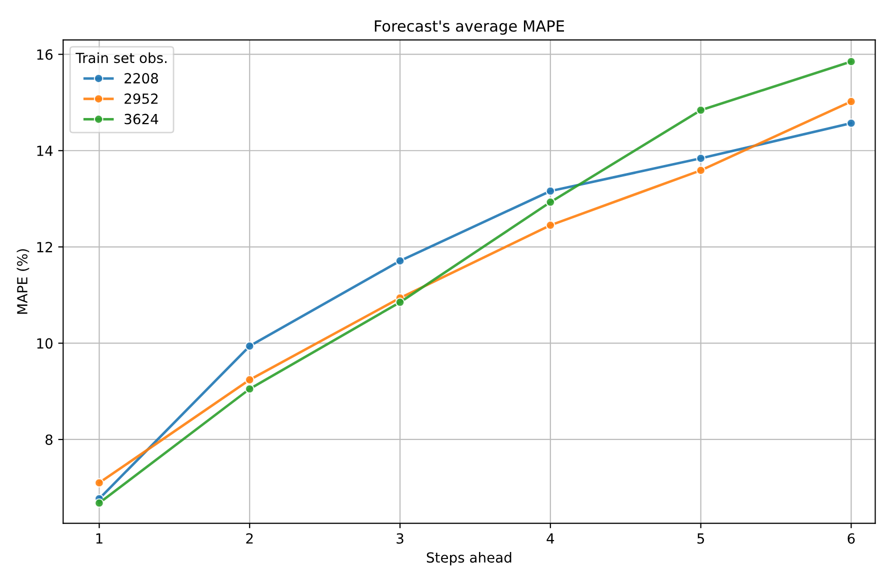  Describe the element at coordinates (249, 538) in the screenshot. I see `x-tick-label: 2` at that location.